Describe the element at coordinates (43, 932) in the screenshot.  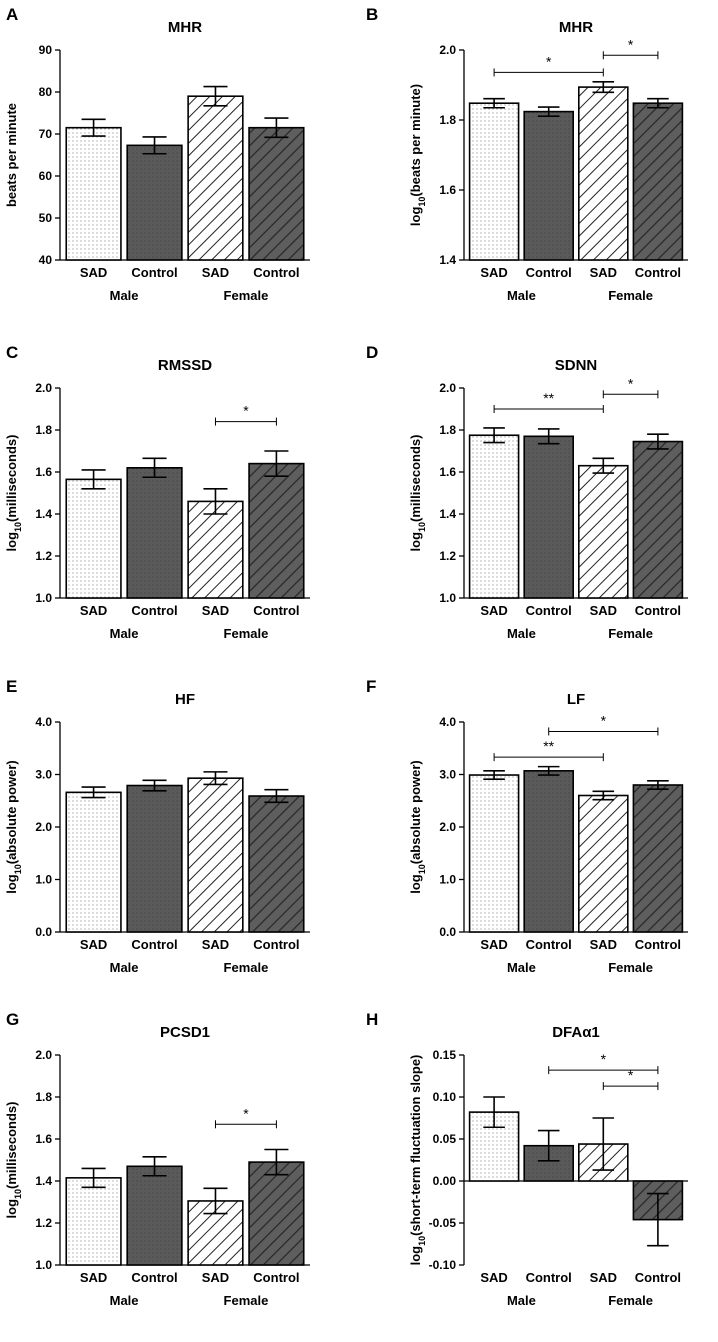
I see `y-tick-label: 0.0` at that location.